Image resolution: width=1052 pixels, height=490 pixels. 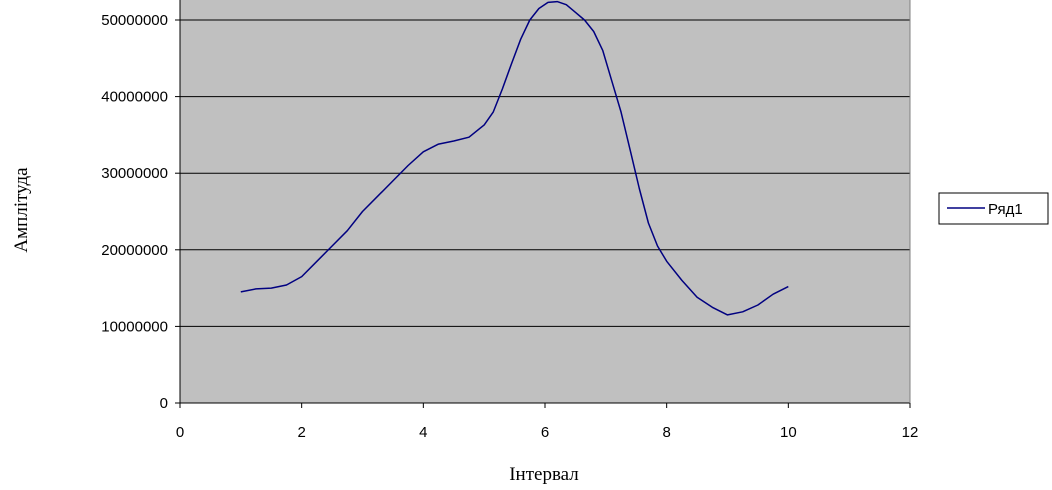 What do you see at coordinates (134, 20) in the screenshot?
I see `y-tick-label: 50000000` at bounding box center [134, 20].